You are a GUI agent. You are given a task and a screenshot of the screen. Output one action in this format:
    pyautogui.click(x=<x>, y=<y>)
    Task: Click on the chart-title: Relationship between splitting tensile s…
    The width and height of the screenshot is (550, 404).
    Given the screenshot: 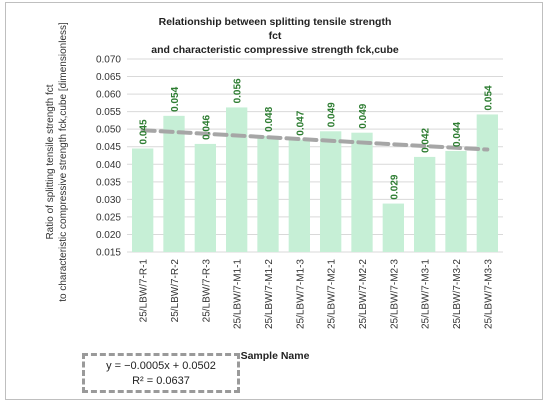 What is the action you would take?
    pyautogui.click(x=275, y=36)
    